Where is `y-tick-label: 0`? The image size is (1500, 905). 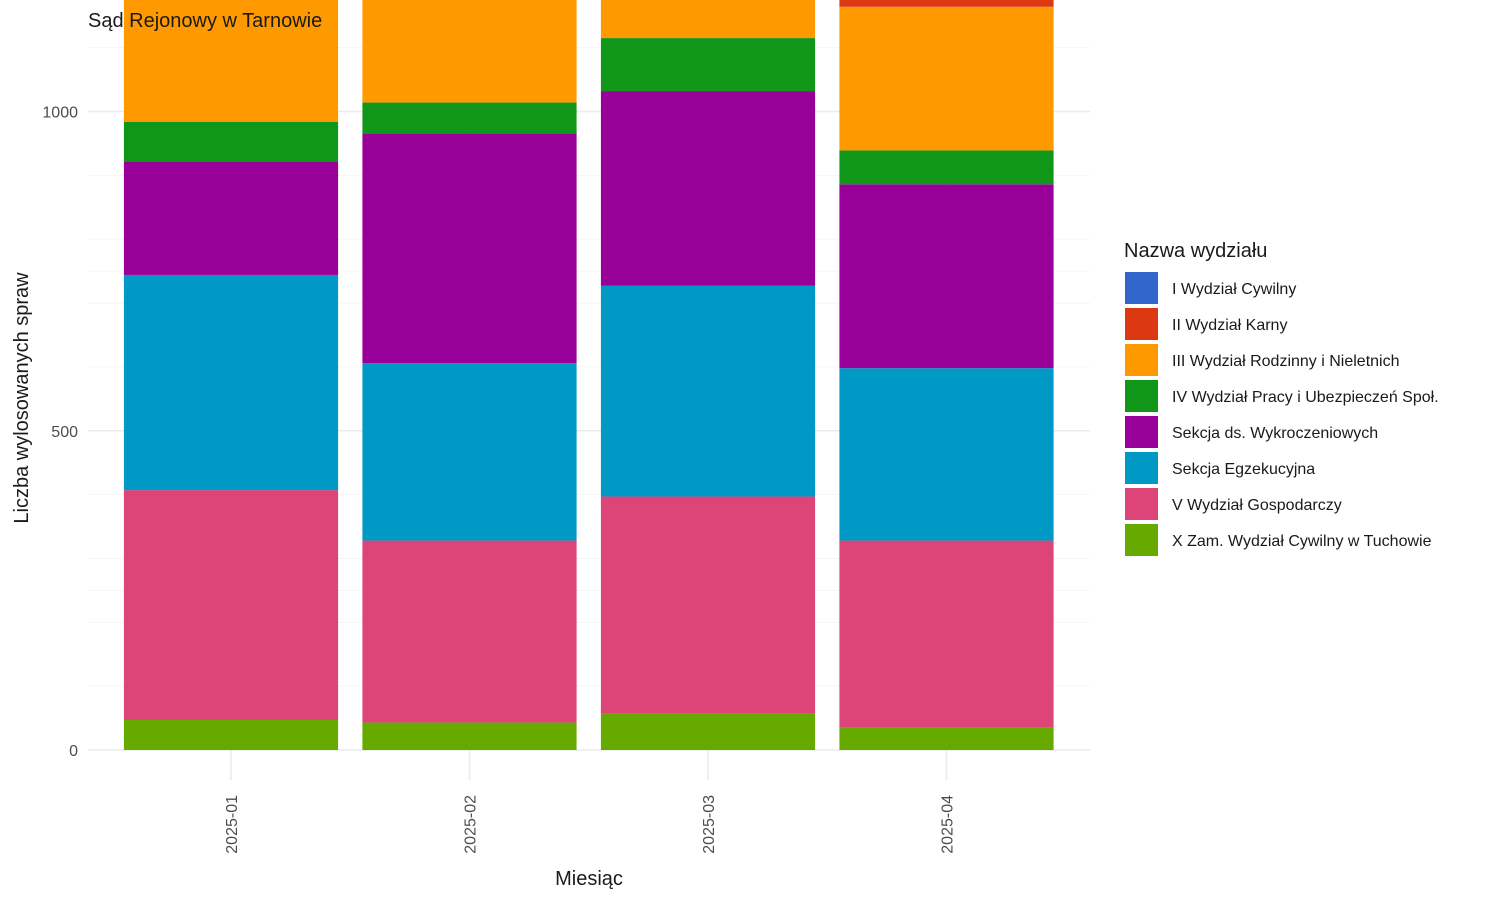
y-tick-label: 0 is located at coordinates (73, 751).